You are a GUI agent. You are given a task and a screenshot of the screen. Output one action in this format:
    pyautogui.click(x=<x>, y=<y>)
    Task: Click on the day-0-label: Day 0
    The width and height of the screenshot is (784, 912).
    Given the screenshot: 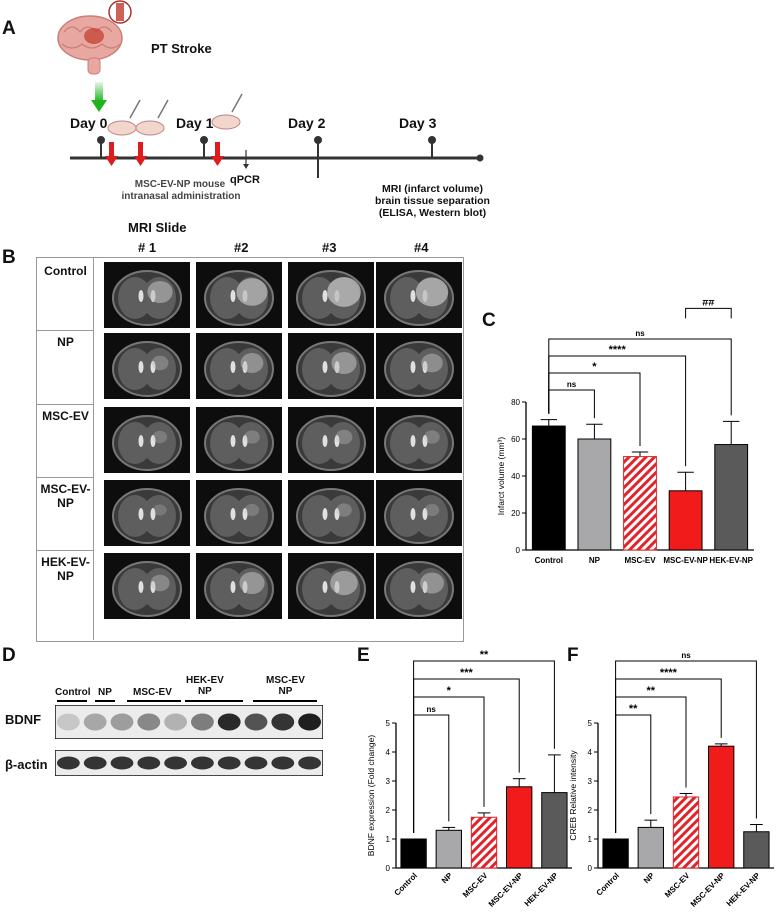 What is the action you would take?
    pyautogui.click(x=89, y=123)
    